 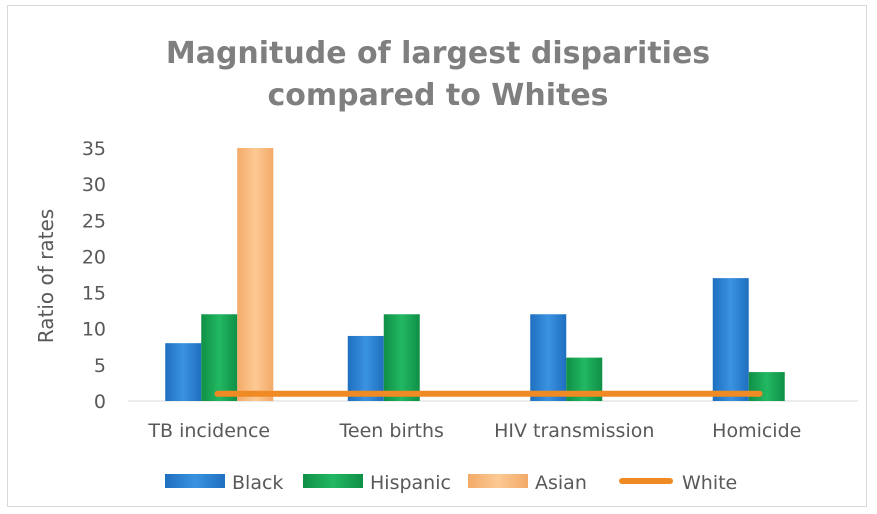 I want to click on y-tick-label: 10, so click(x=94, y=330).